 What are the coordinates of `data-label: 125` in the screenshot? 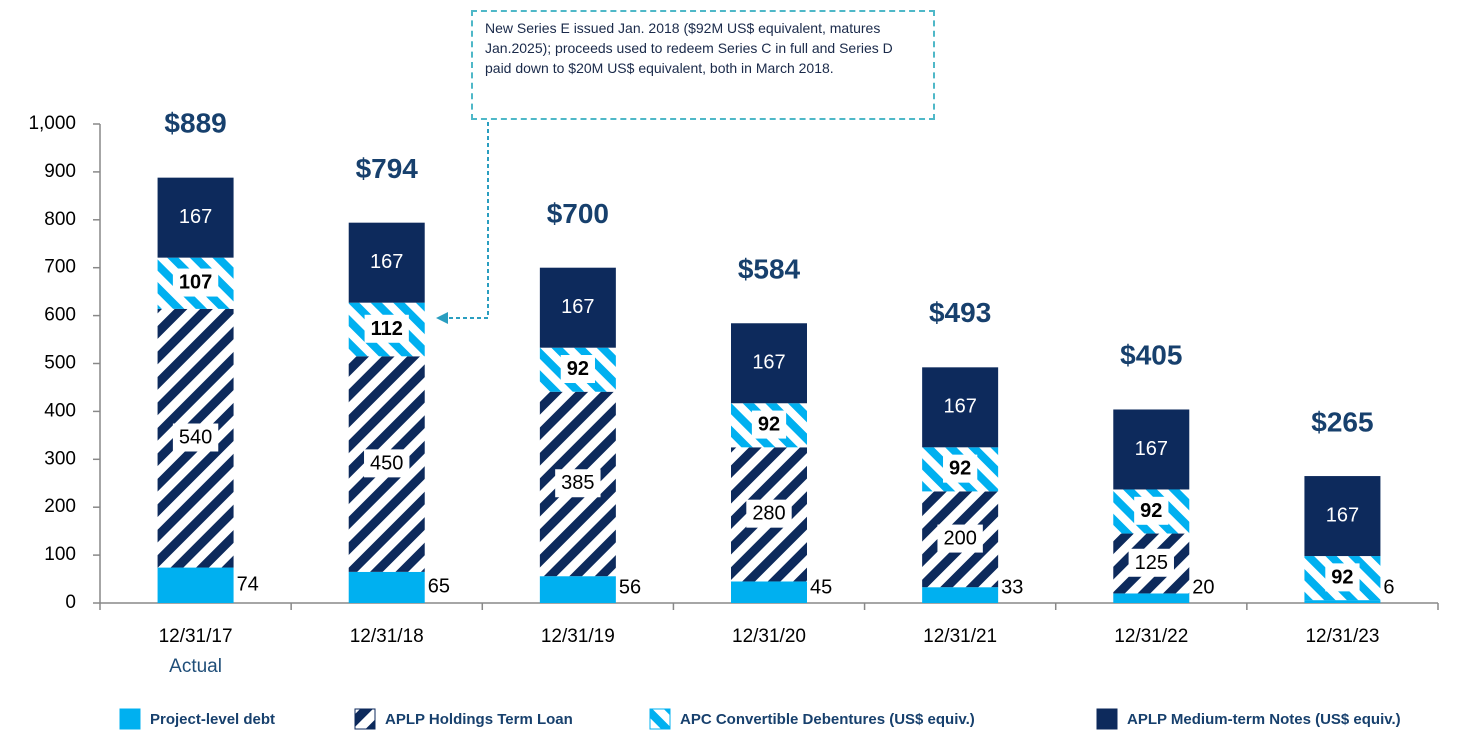 It's located at (1151, 563).